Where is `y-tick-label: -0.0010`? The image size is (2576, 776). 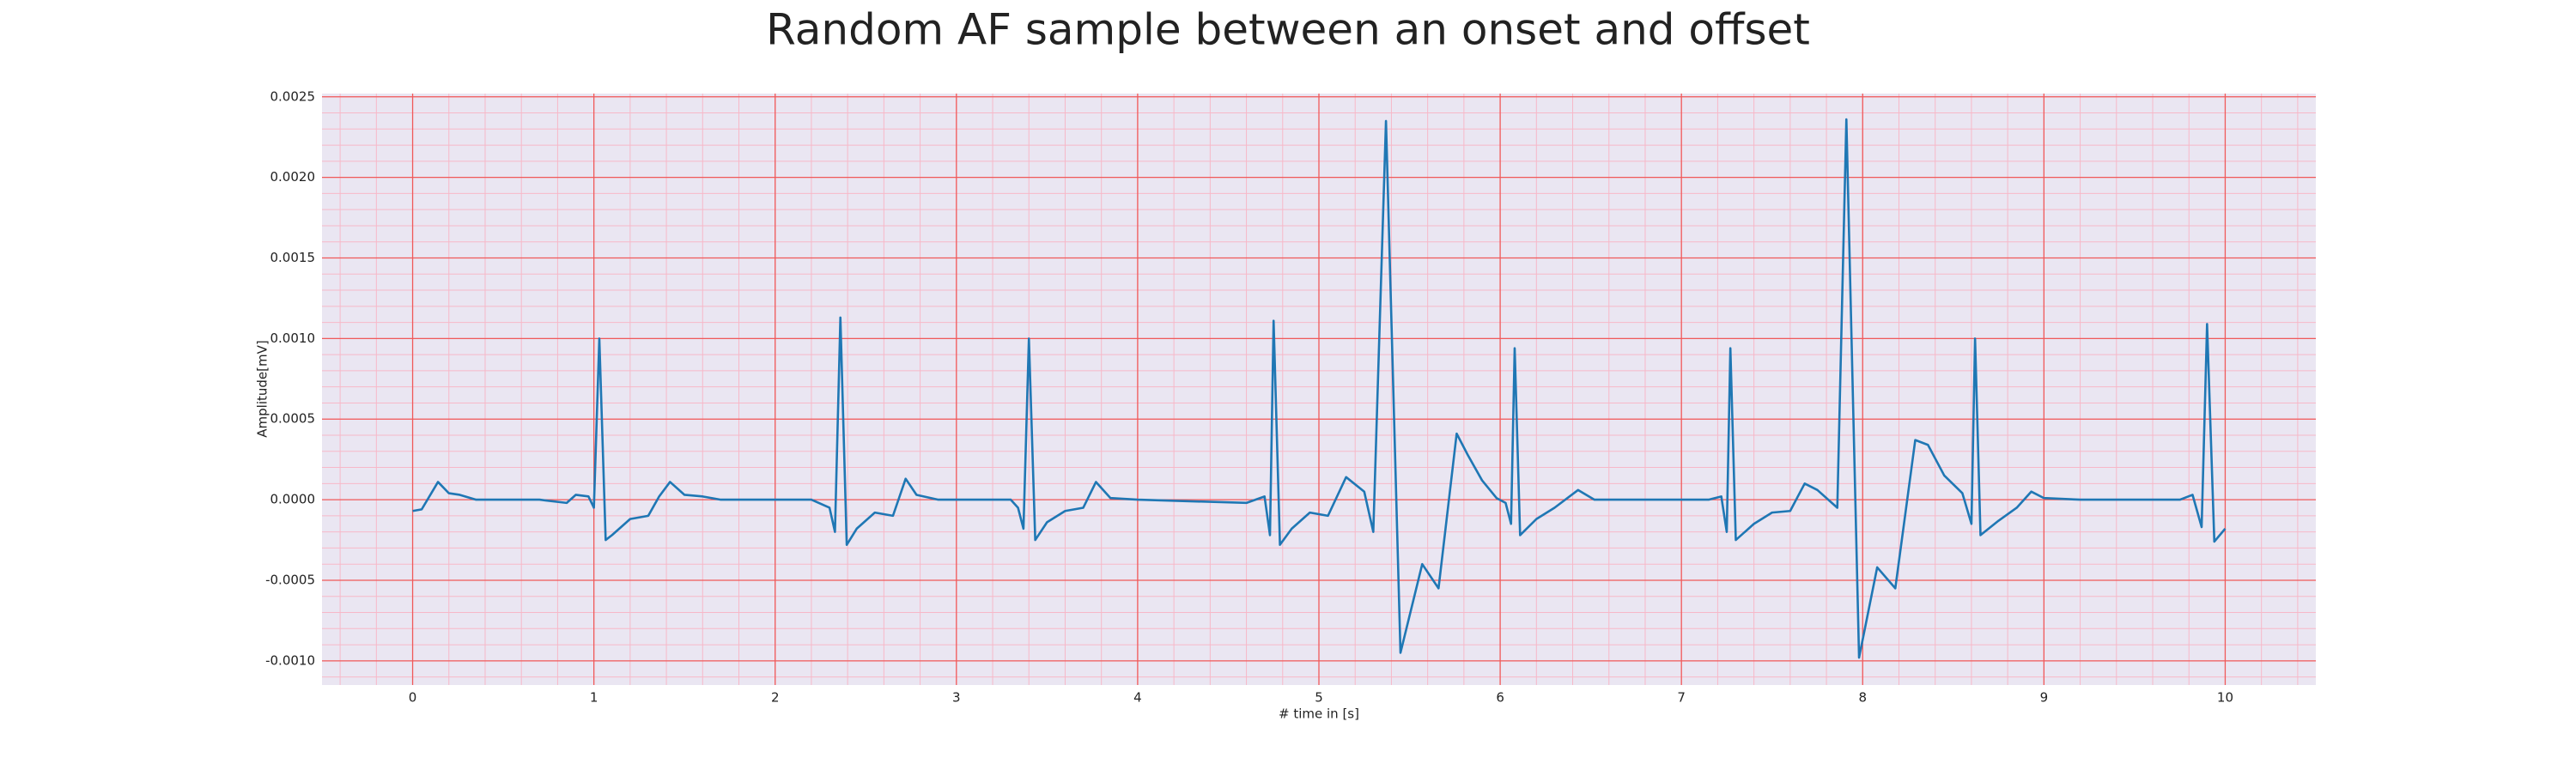
y-tick-label: -0.0010 is located at coordinates (290, 660).